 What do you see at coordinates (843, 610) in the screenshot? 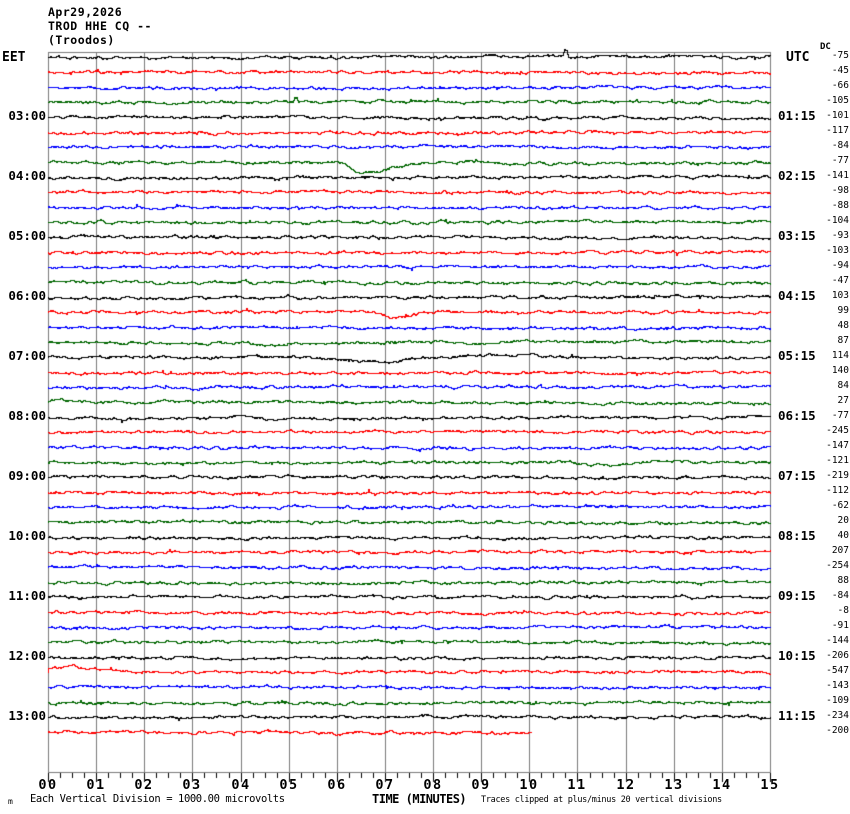
I see `dc-offset-value: -8` at bounding box center [843, 610].